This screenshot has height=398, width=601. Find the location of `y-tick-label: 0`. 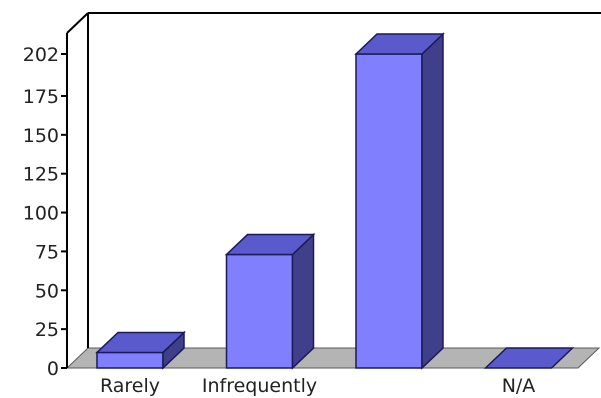

y-tick-label: 0 is located at coordinates (53, 369).